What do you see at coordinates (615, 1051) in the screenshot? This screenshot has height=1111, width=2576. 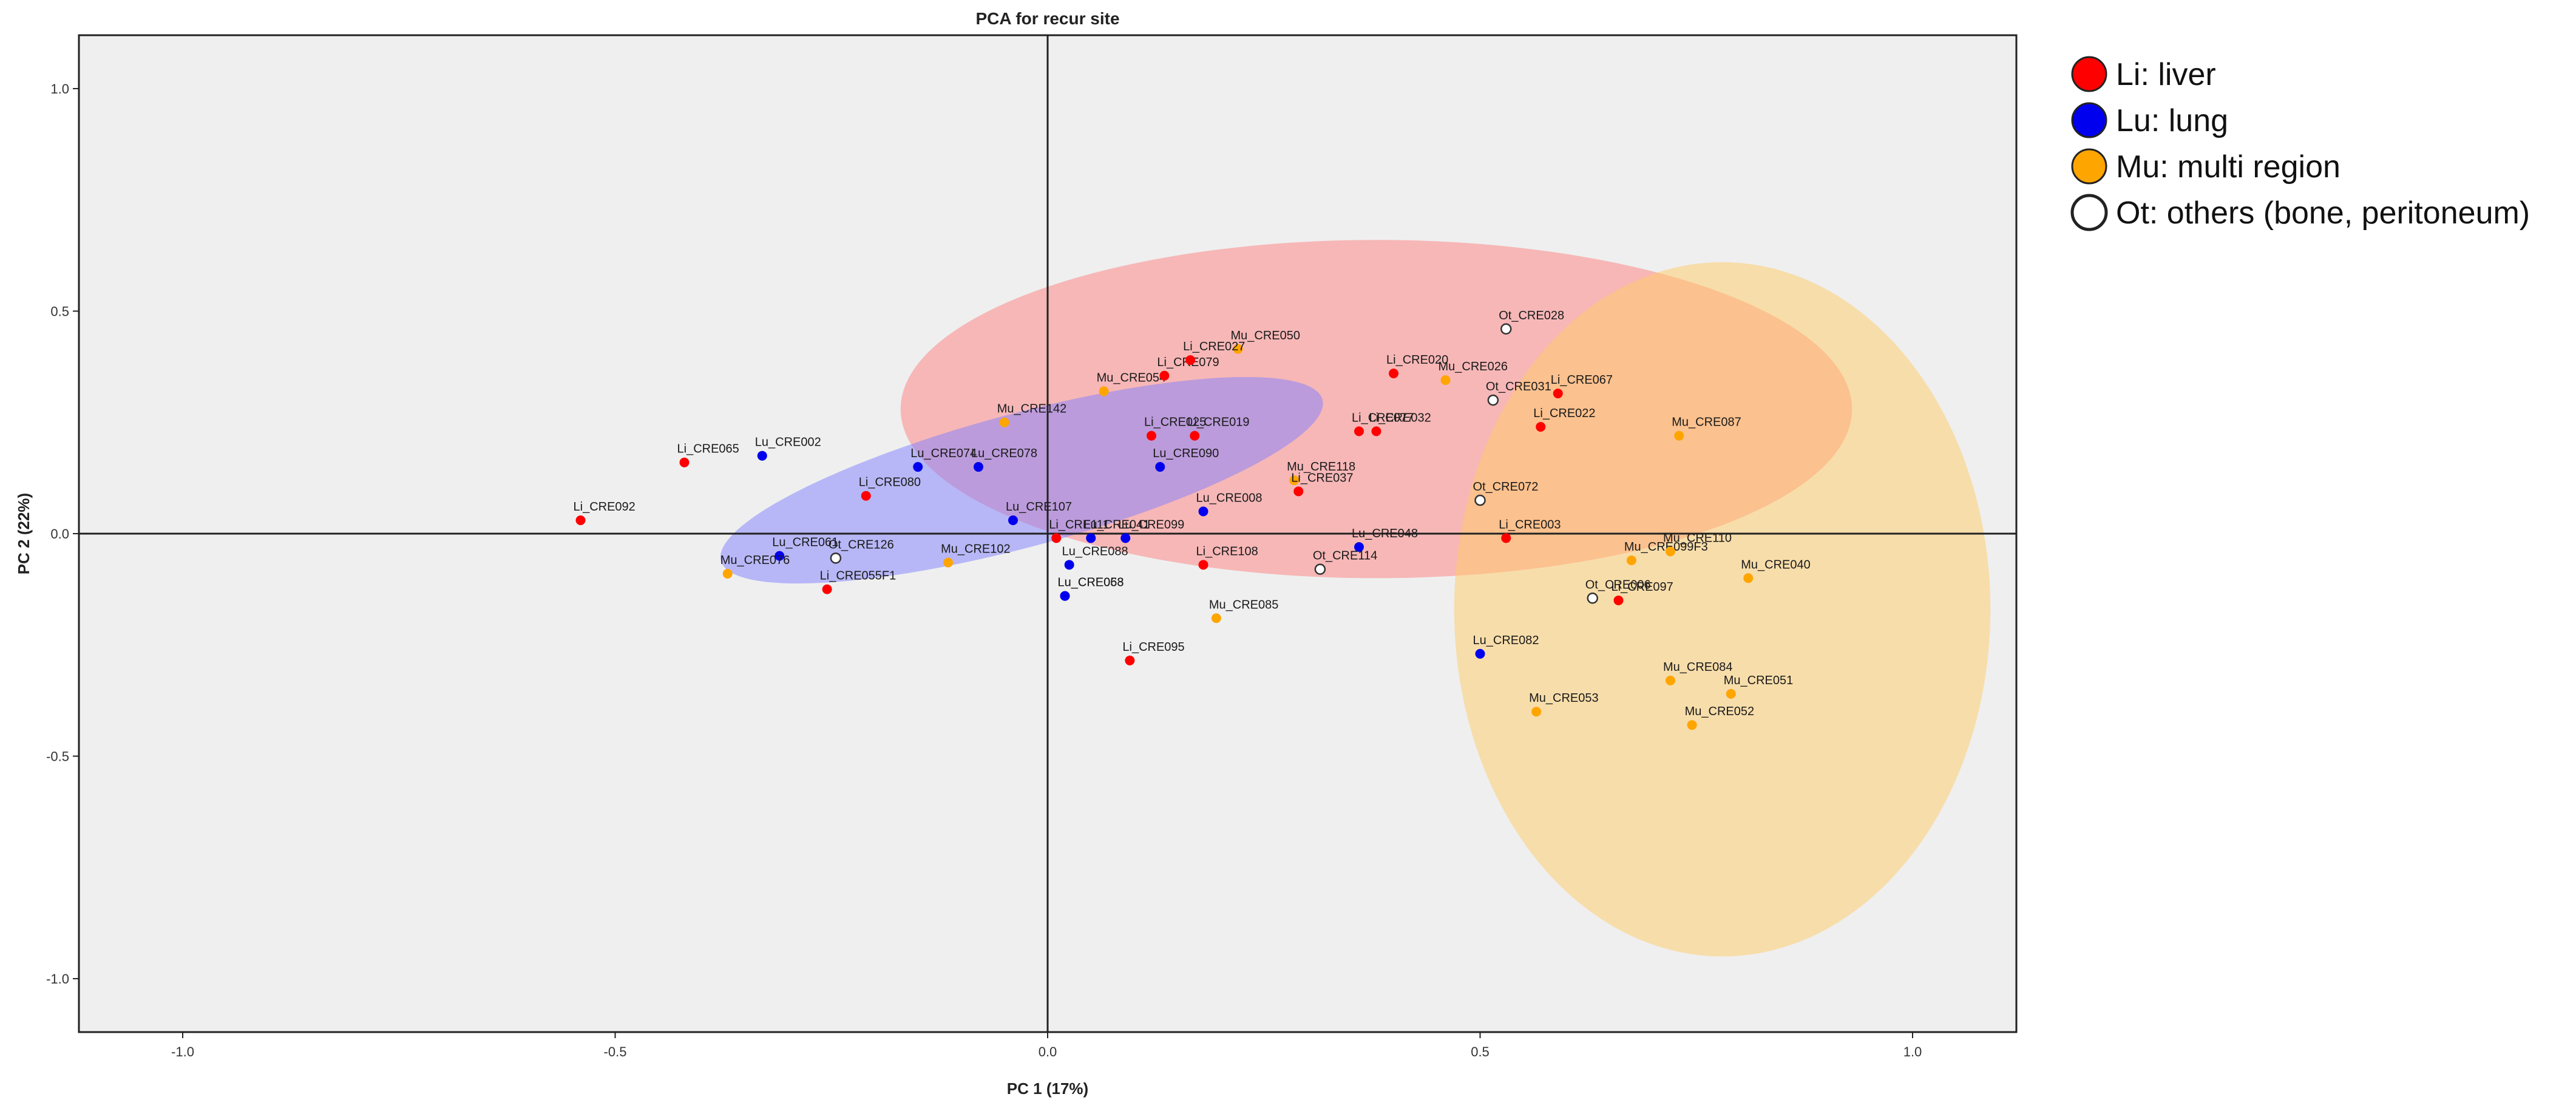 I see `x-tick-label: -0.5` at bounding box center [615, 1051].